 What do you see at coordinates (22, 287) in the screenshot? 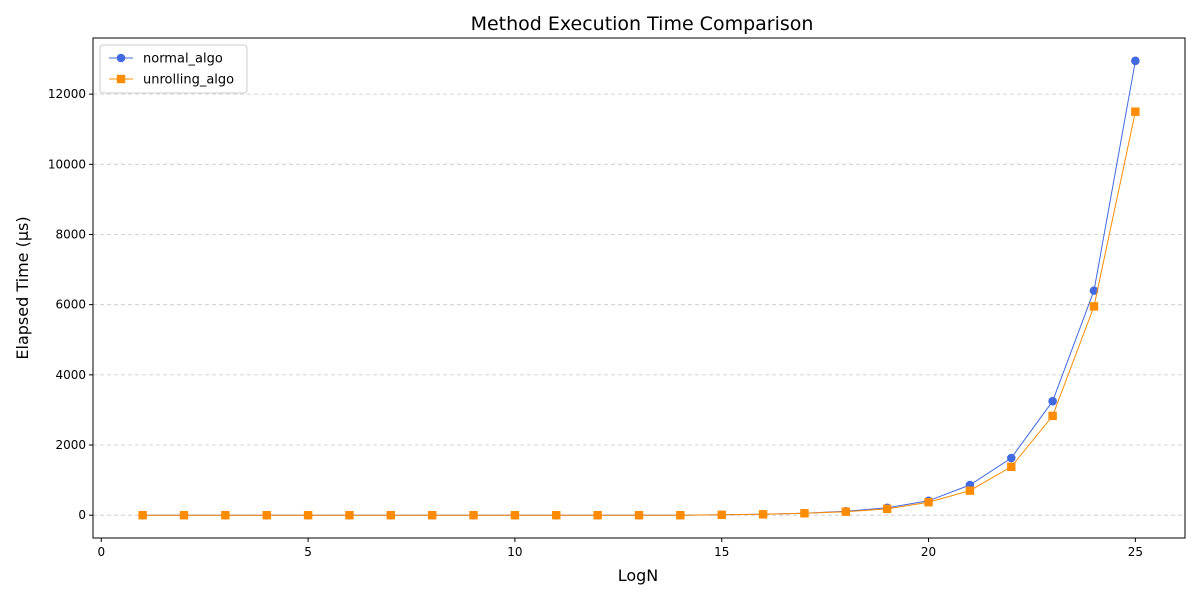
I see `y-axis-label: Elapsed Time (μs)` at bounding box center [22, 287].